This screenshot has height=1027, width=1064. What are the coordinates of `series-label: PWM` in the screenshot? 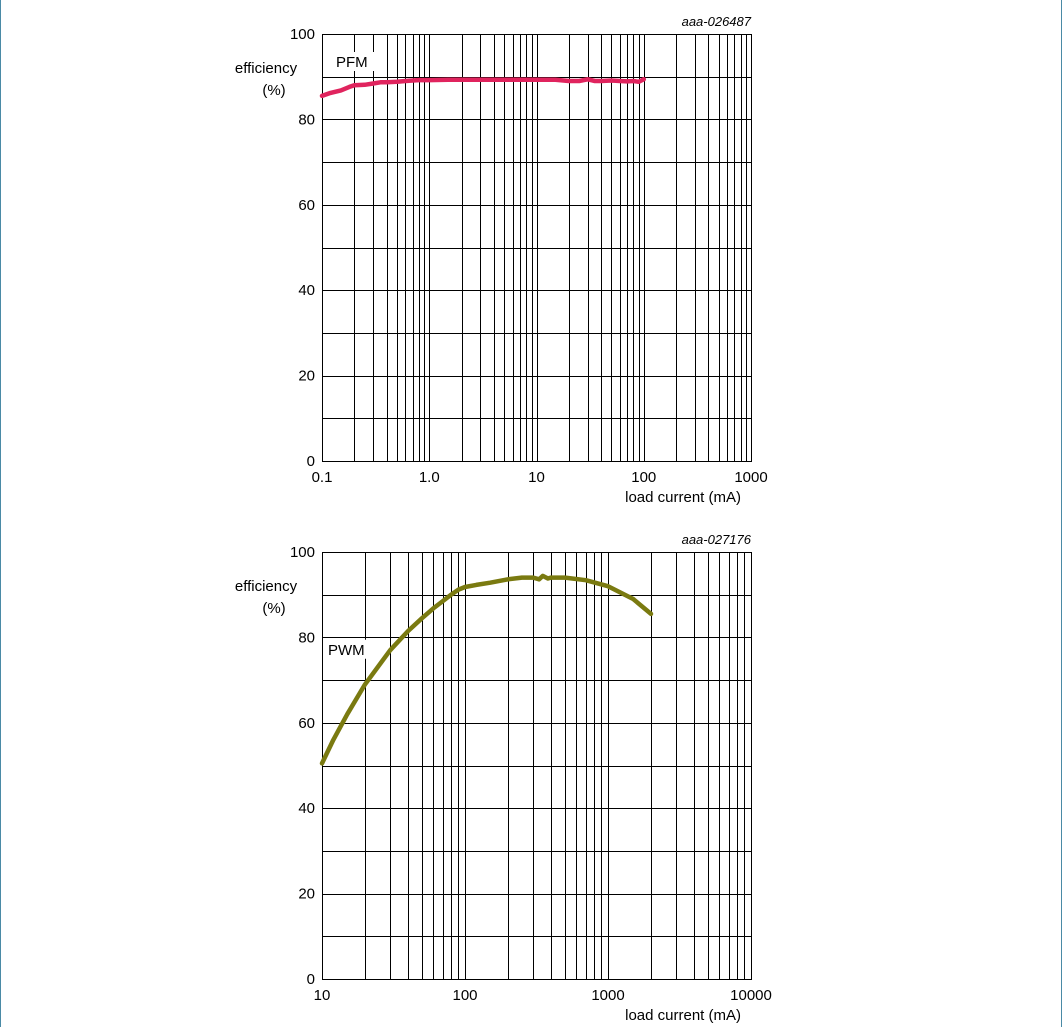 It's located at (346, 650).